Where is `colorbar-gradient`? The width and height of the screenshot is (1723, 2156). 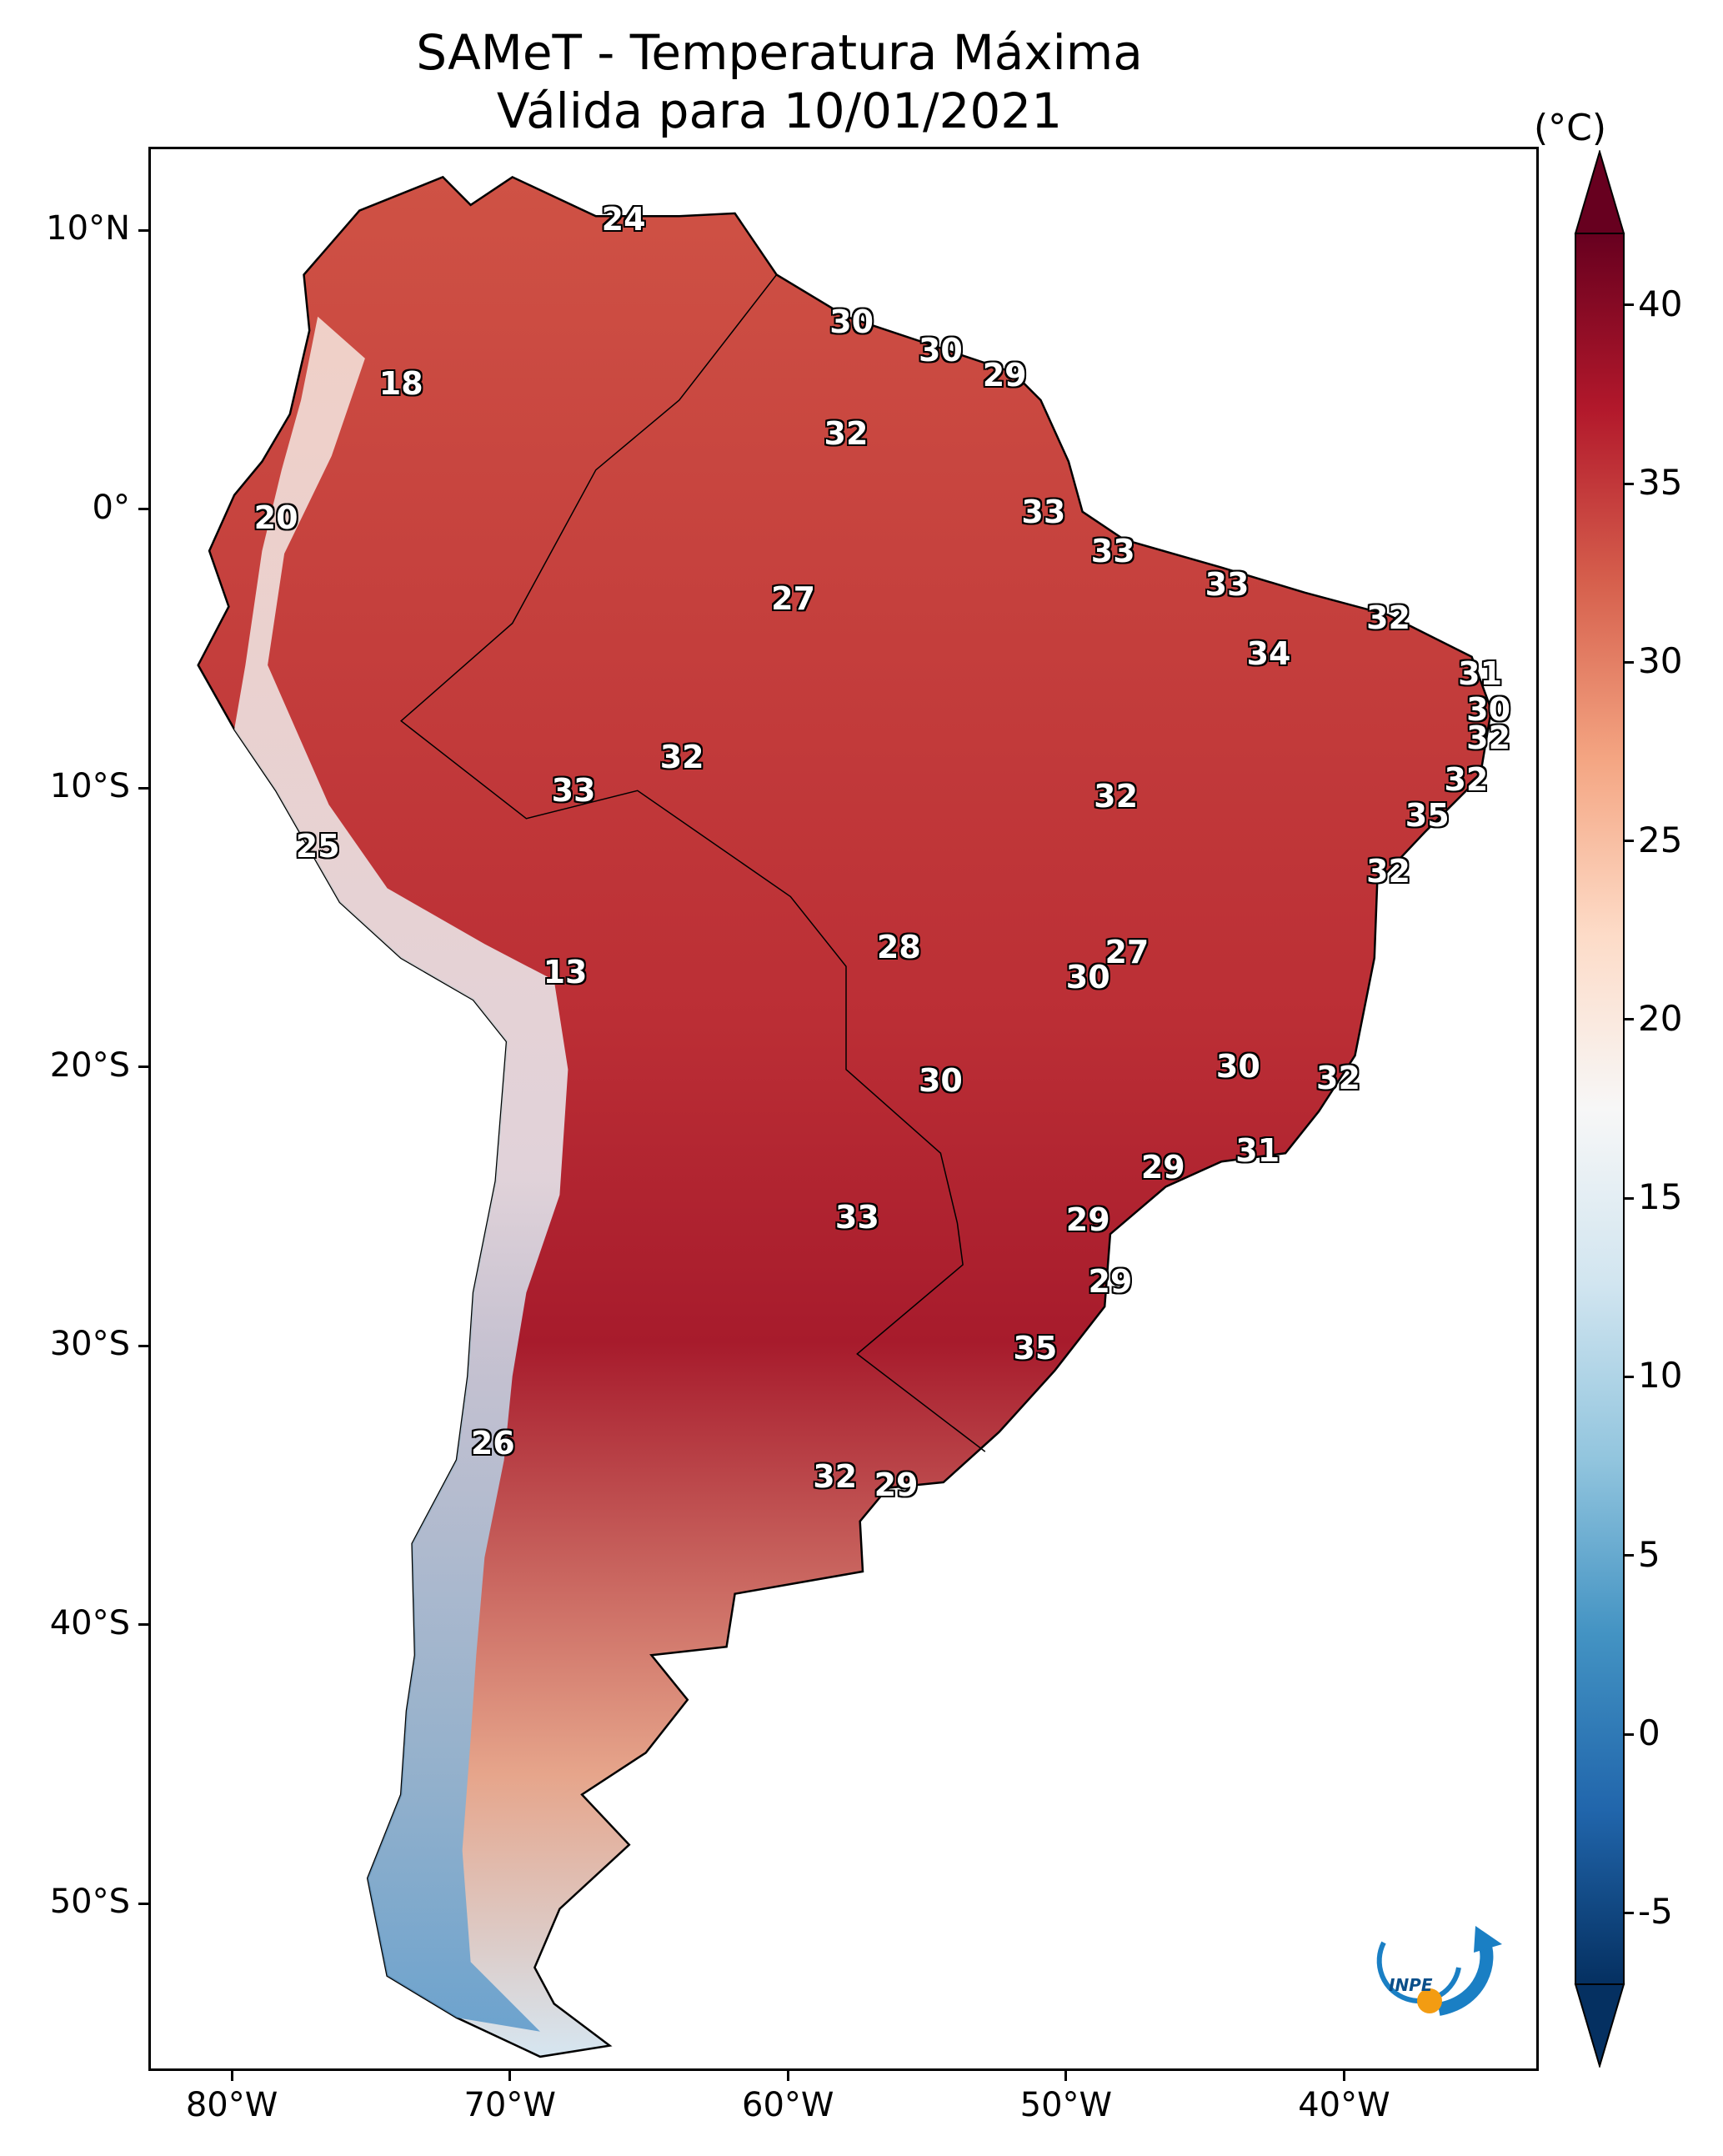 colorbar-gradient is located at coordinates (1600, 1109).